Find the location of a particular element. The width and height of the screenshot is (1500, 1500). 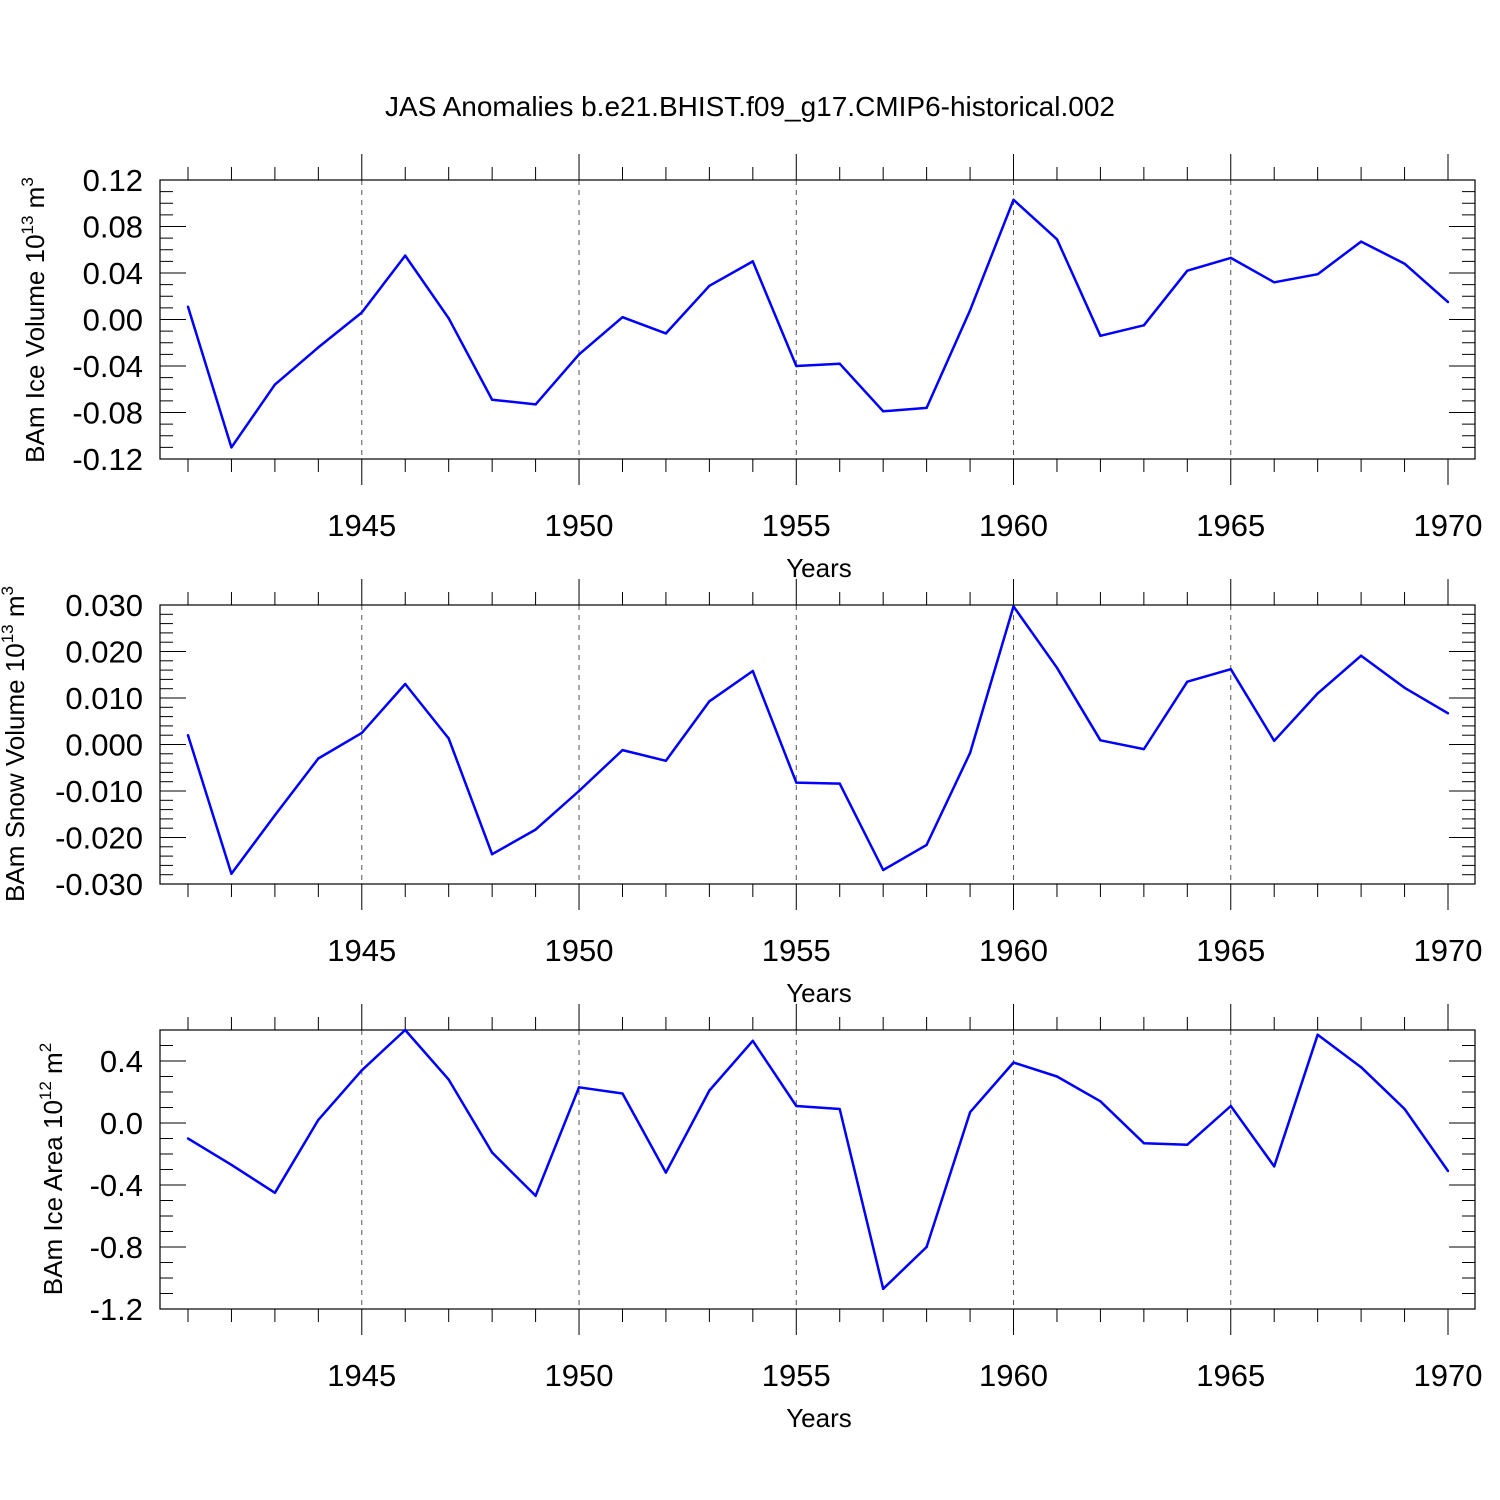

y-axis-label-unit-exponent: 3 is located at coordinates (27, 181).